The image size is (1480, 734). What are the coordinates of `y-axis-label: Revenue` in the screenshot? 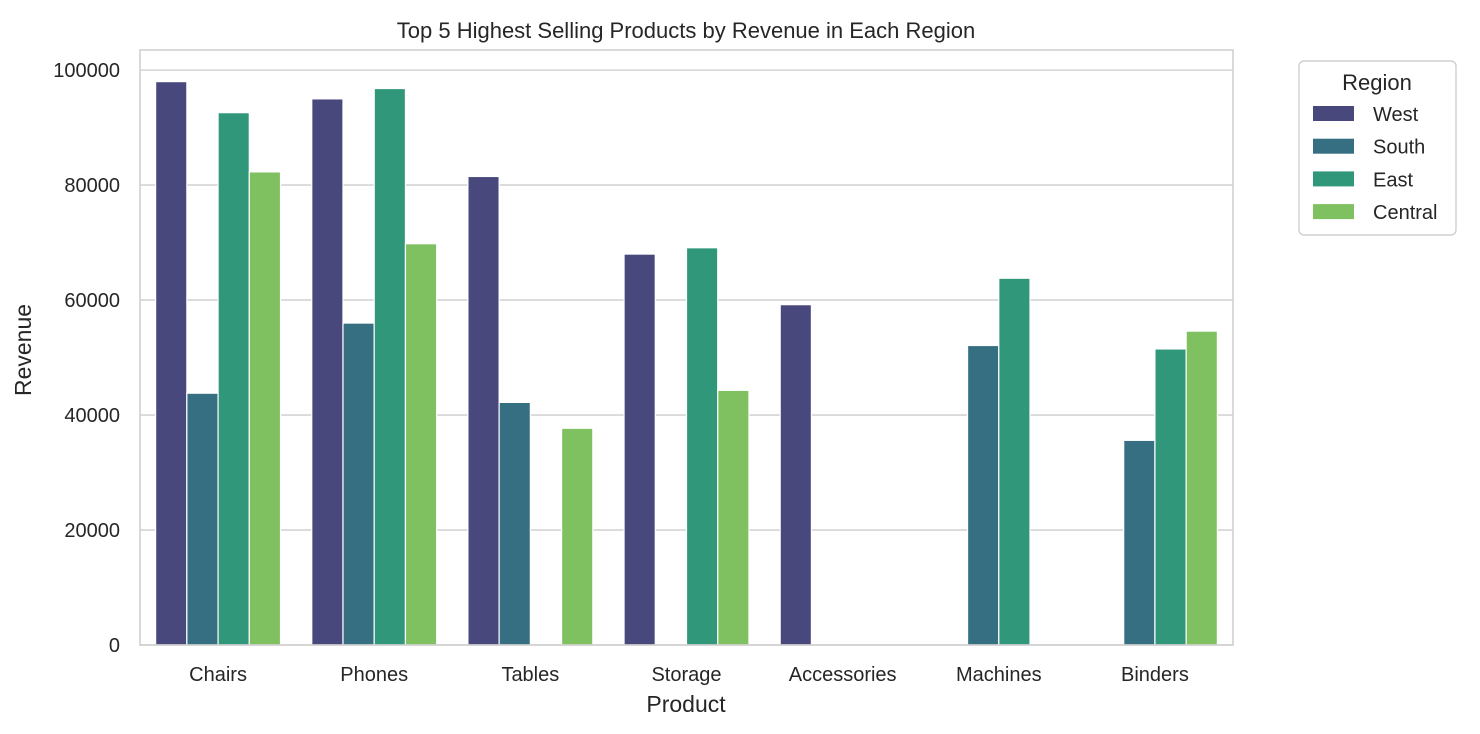 It's located at (23, 350).